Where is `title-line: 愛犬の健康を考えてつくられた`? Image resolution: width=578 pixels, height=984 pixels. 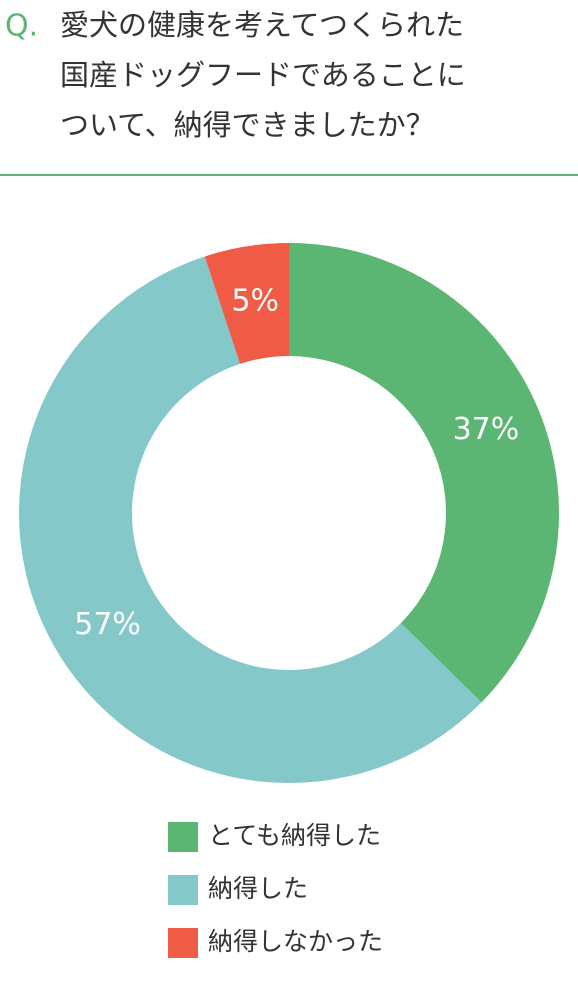
title-line: 愛犬の健康を考えてつくられた is located at coordinates (262, 25).